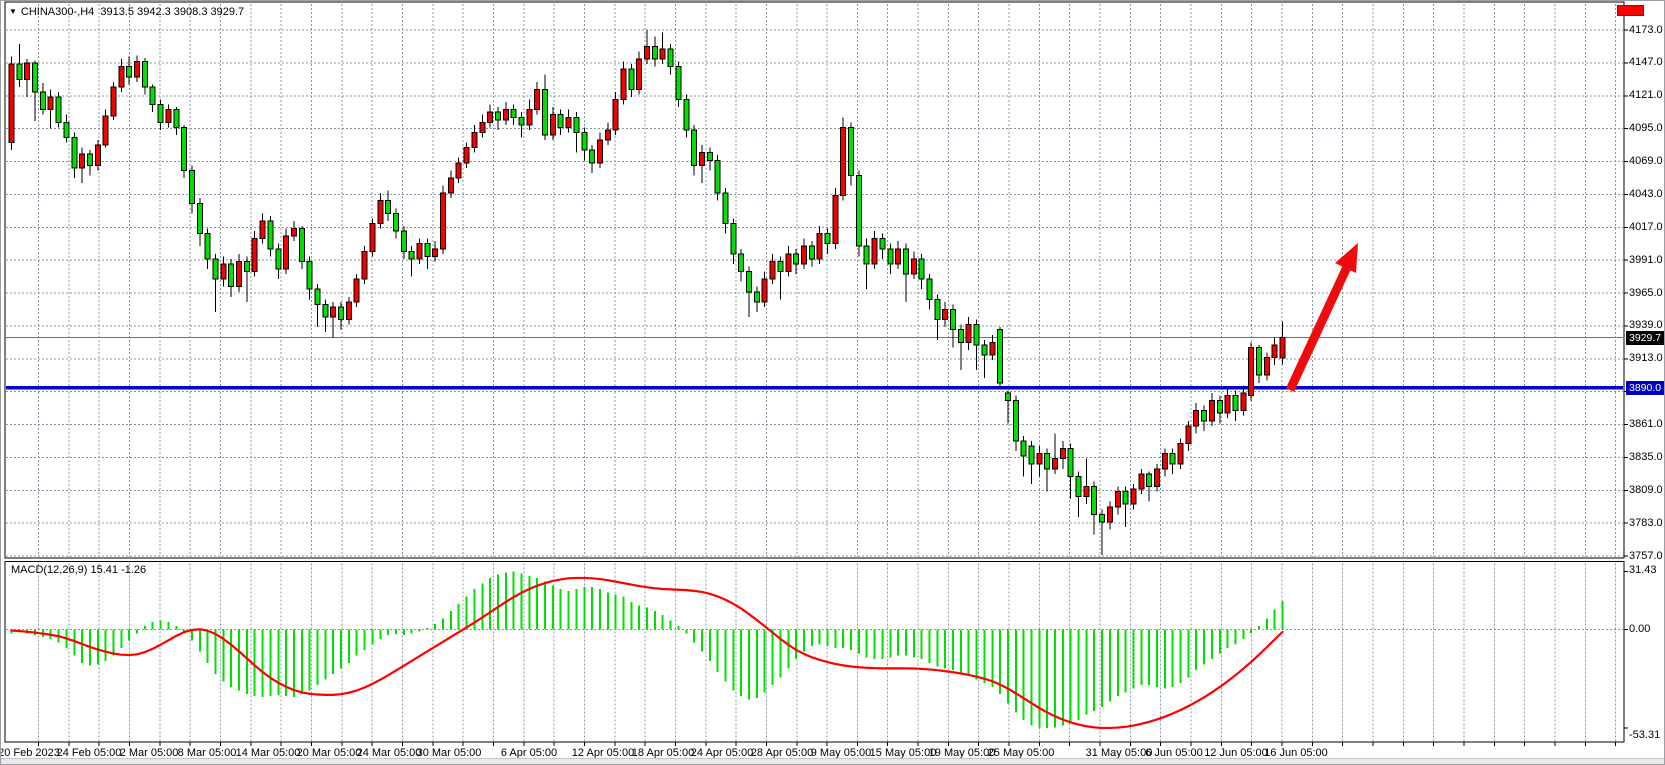  What do you see at coordinates (268, 753) in the screenshot?
I see `time-axis-label: 14 Mar 05:00` at bounding box center [268, 753].